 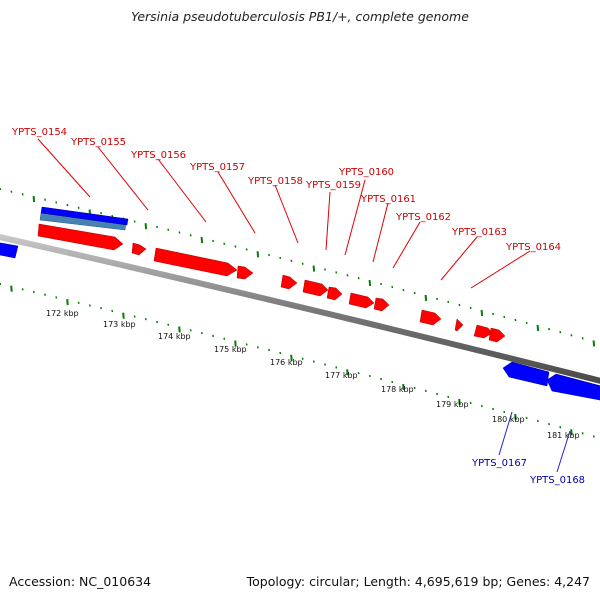 I want to click on gene-YPTS_0158-arrow, so click(x=289, y=282).